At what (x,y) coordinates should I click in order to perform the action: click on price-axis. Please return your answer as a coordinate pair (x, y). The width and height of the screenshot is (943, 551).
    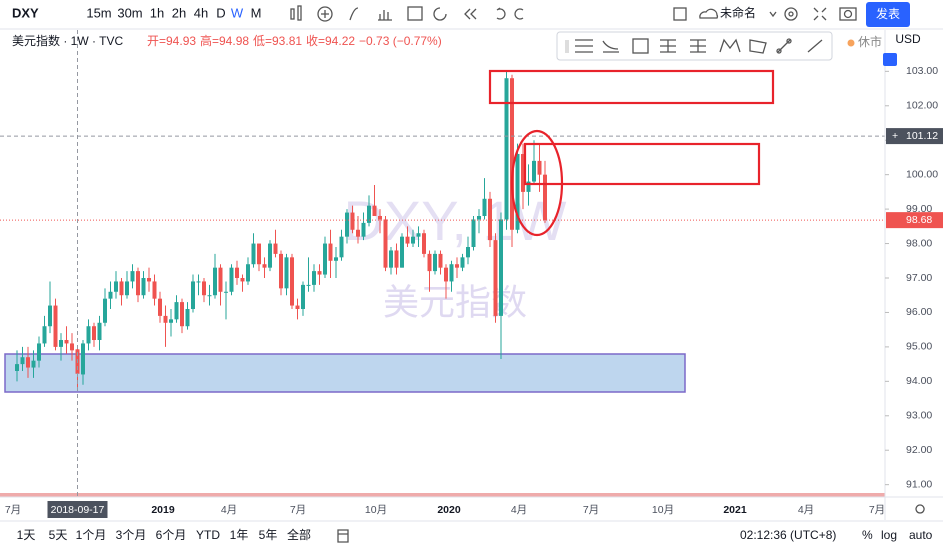
    Looking at the image, I should click on (914, 263).